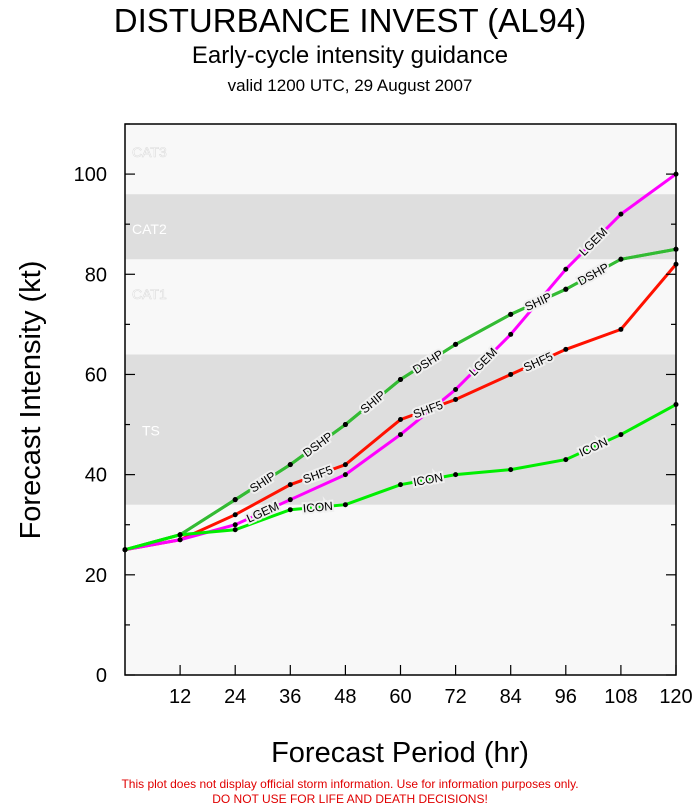 The height and width of the screenshot is (810, 700). I want to click on x-axis-label: Forecast Period (hr), so click(400, 753).